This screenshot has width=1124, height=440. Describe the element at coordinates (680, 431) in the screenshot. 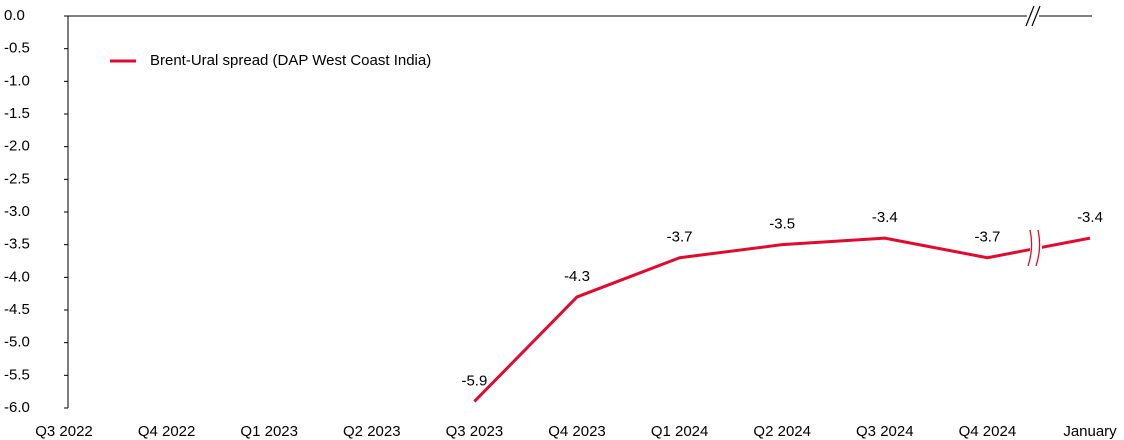

I see `x-tick-label: Q1 2024` at that location.